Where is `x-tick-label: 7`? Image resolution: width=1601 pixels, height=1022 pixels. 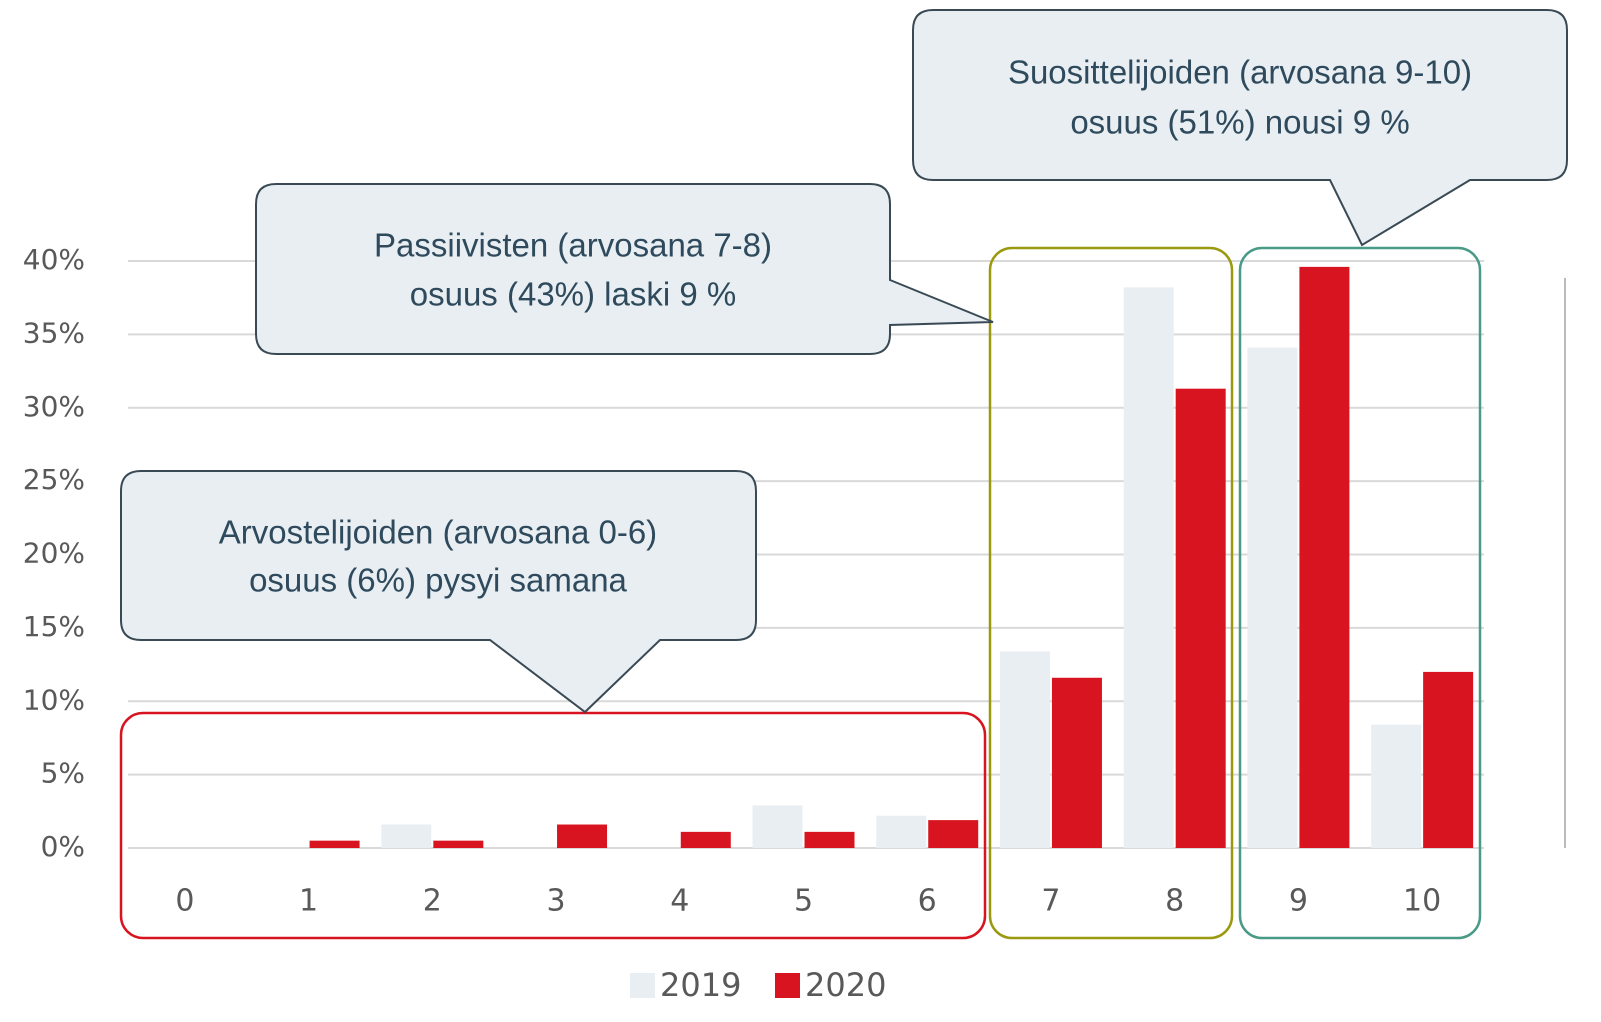
x-tick-label: 7 is located at coordinates (1050, 901).